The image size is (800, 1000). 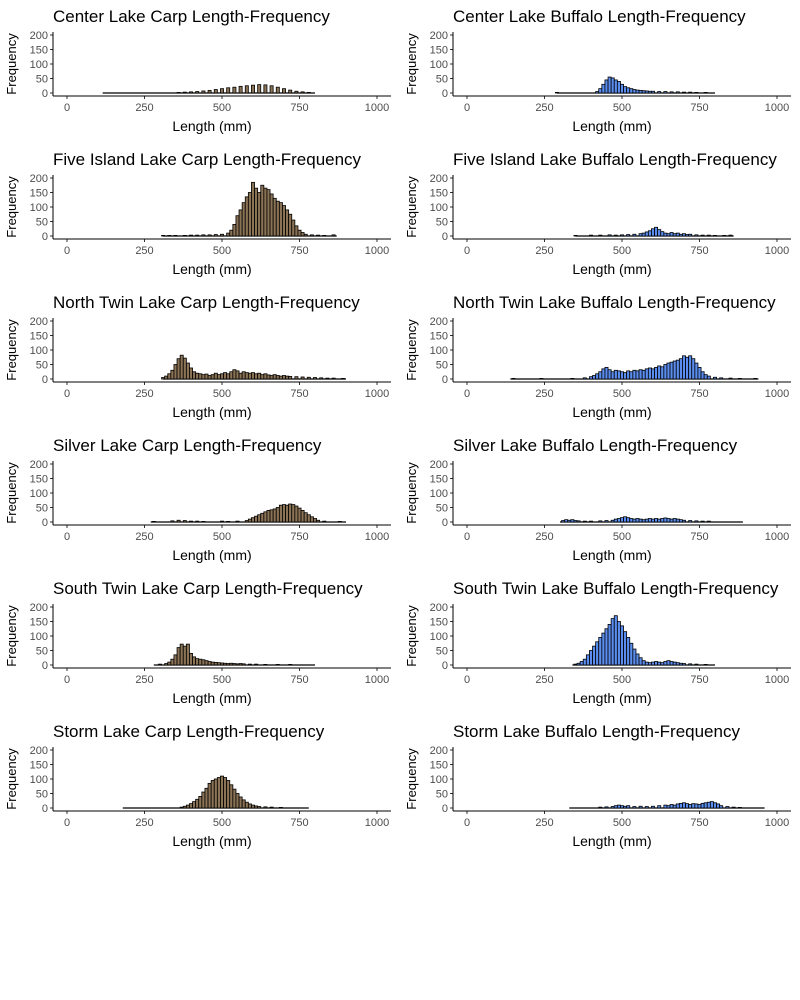 What do you see at coordinates (208, 588) in the screenshot?
I see `panel-title: South Twin Lake Carp Length-Frequency` at bounding box center [208, 588].